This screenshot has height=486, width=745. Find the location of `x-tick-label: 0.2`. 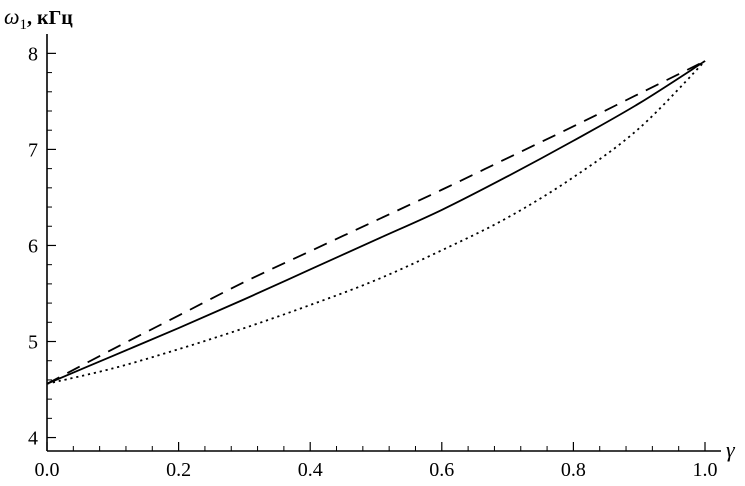

x-tick-label: 0.2 is located at coordinates (178, 470).